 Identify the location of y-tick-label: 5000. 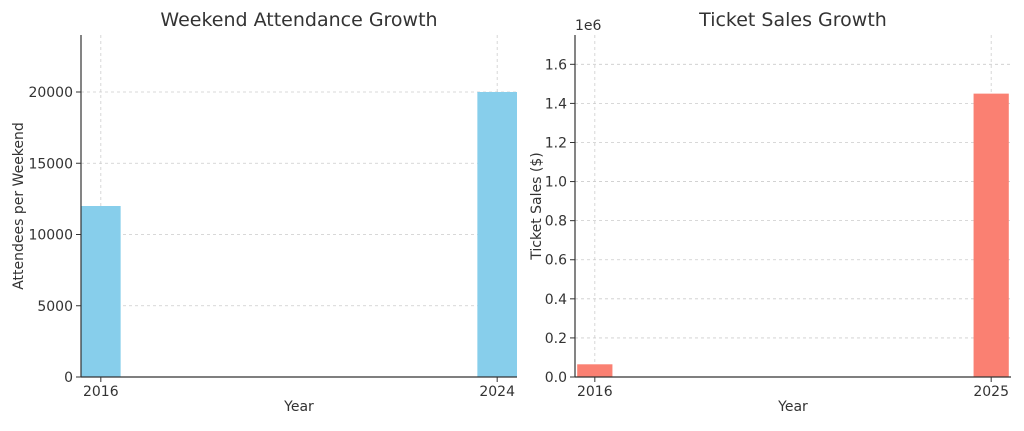
(55, 307).